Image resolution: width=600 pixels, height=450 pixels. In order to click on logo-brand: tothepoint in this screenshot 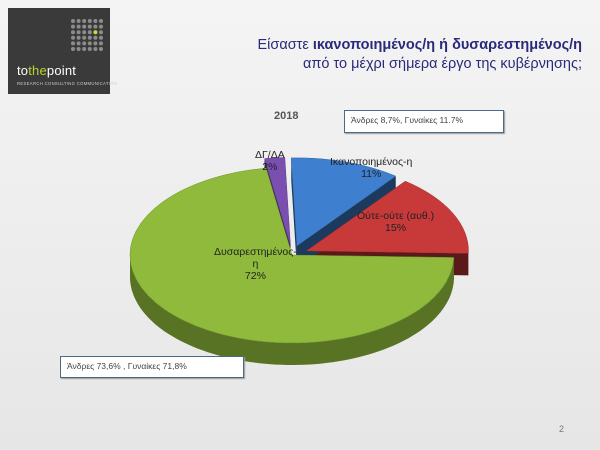, I will do `click(47, 70)`.